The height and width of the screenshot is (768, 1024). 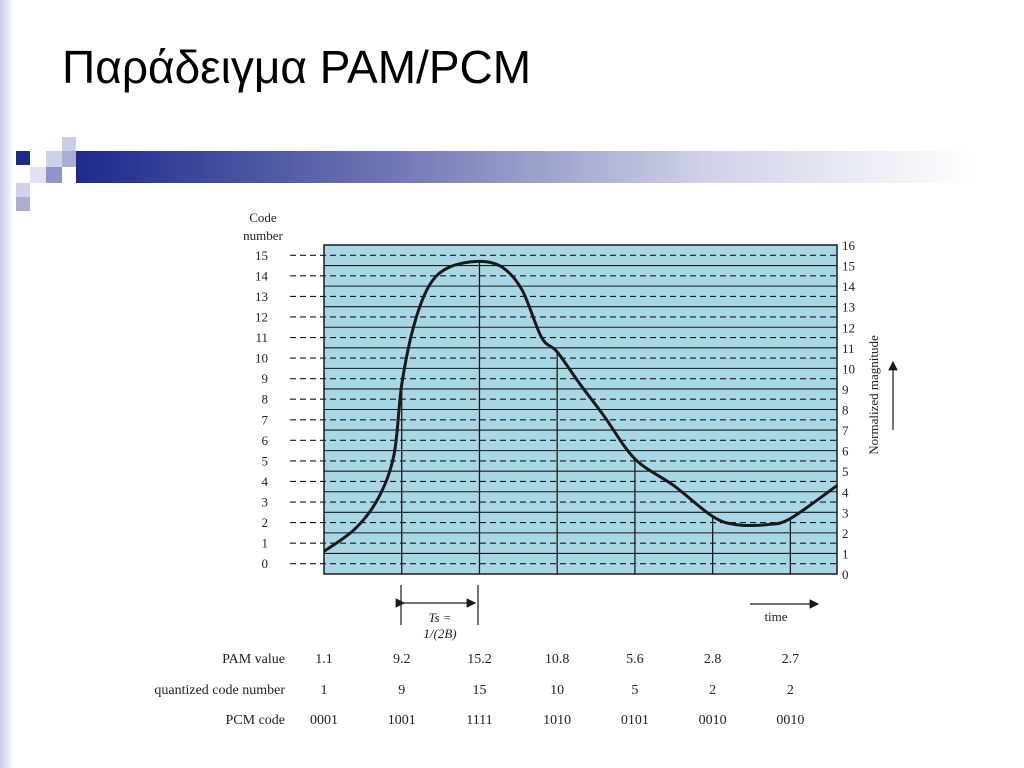 I want to click on left-tick-label: 3, so click(x=265, y=502).